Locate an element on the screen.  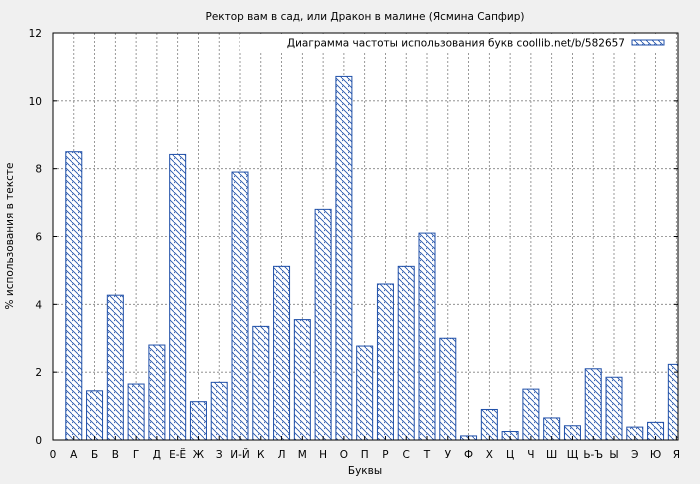
bar-Л is located at coordinates (282, 353).